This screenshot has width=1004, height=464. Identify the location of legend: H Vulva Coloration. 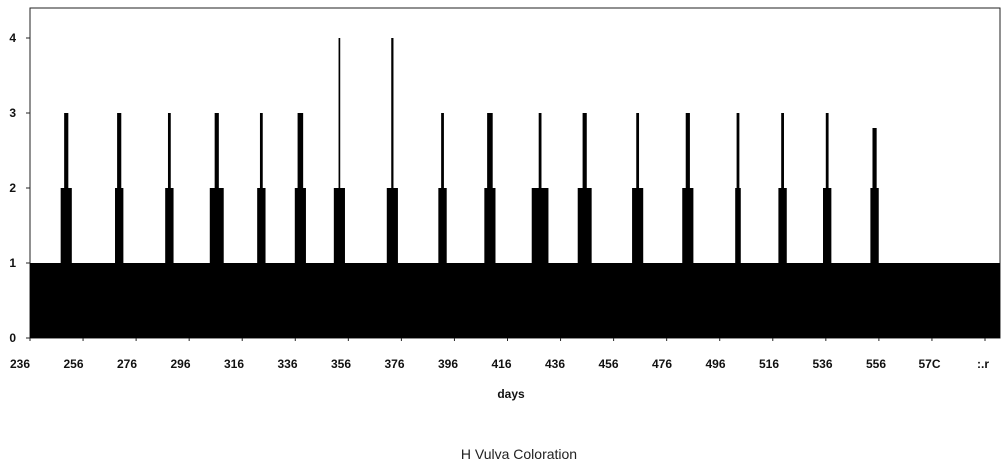
(519, 454).